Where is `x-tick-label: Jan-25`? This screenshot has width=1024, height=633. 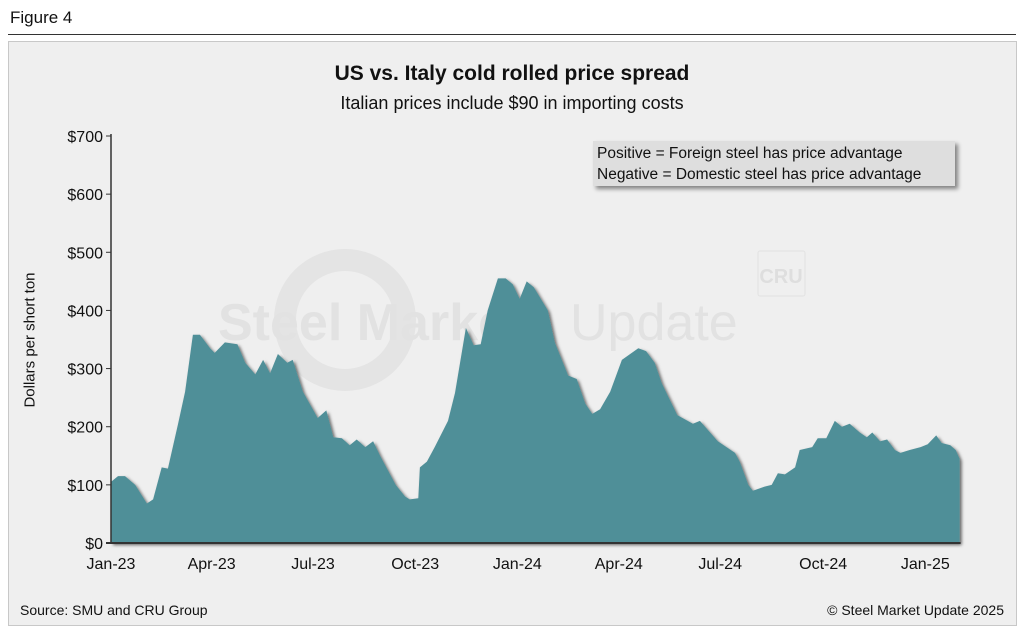
x-tick-label: Jan-25 is located at coordinates (925, 564).